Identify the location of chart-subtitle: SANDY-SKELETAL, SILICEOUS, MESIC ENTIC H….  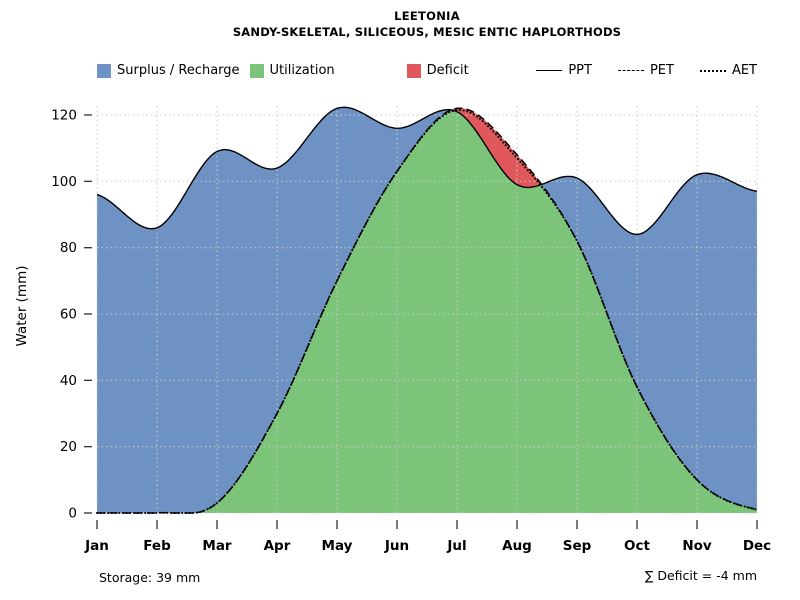
(427, 32).